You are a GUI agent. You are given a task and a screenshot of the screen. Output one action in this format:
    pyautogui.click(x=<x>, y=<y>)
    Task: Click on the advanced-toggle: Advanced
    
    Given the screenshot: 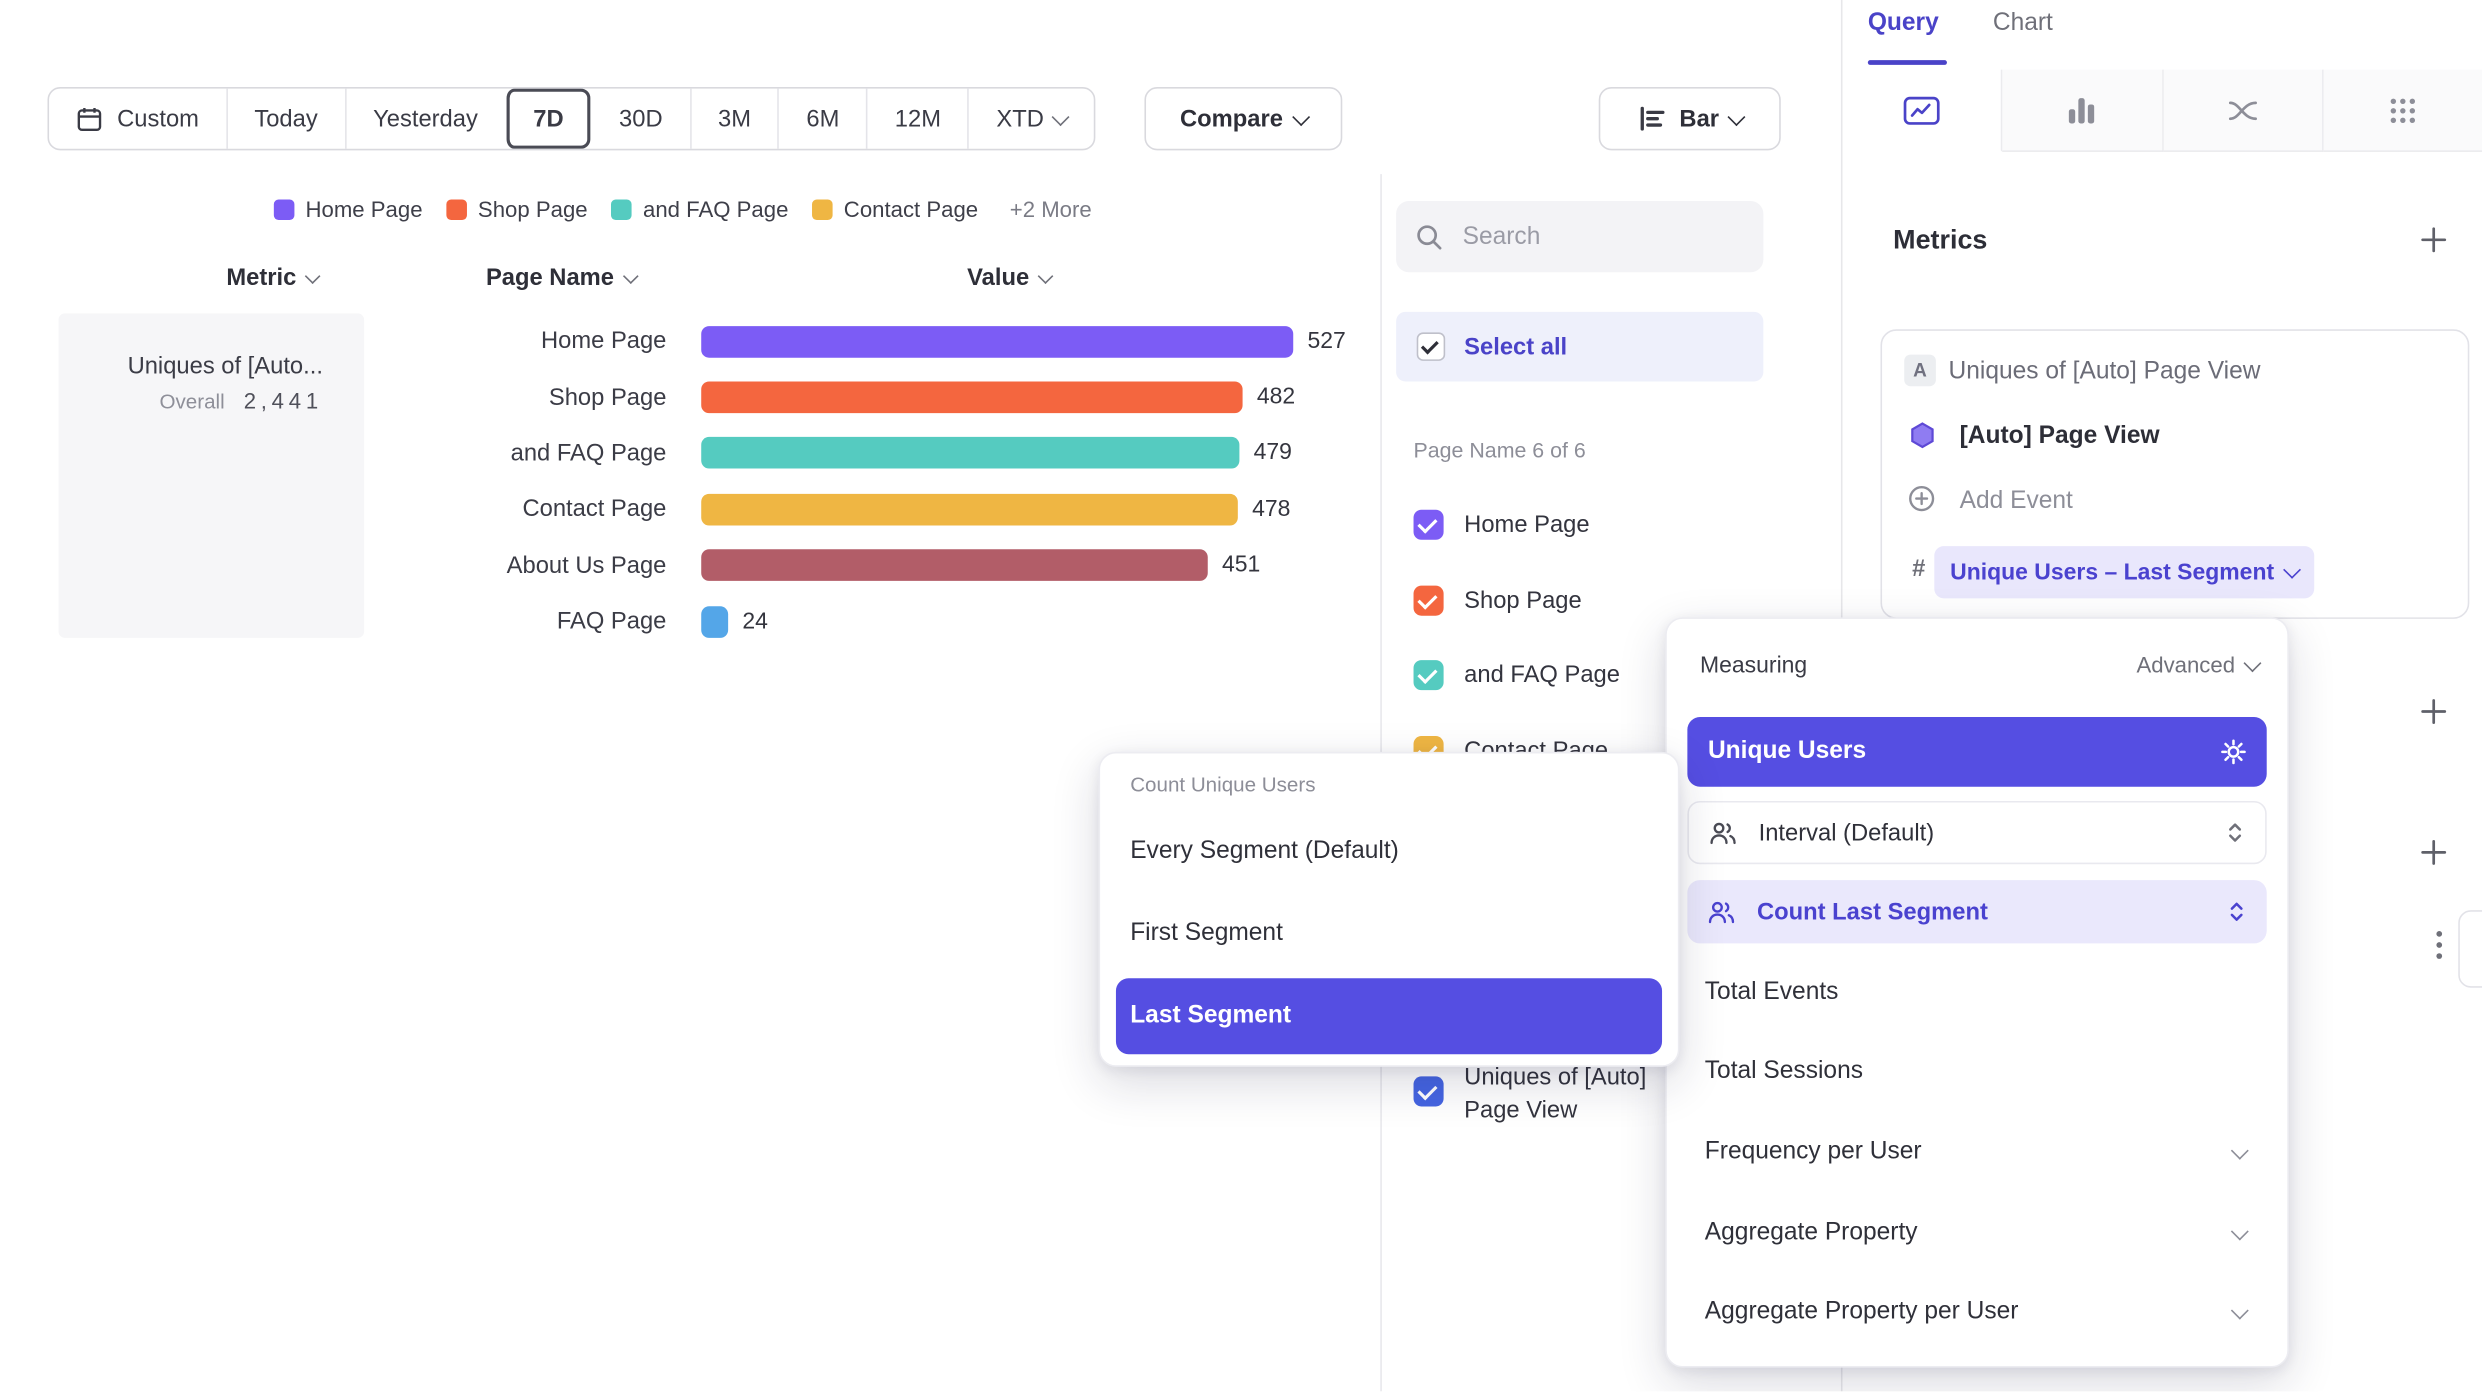 What is the action you would take?
    pyautogui.click(x=2199, y=664)
    